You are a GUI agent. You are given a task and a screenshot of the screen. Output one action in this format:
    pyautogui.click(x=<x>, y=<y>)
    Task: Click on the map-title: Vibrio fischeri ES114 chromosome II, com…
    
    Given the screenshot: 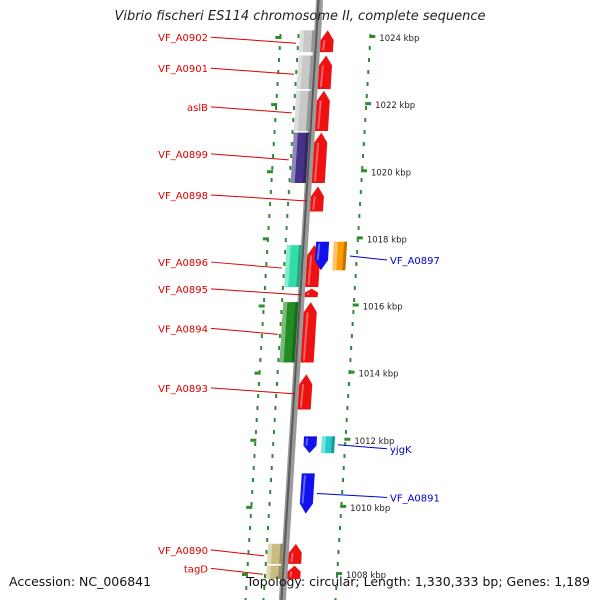 What is the action you would take?
    pyautogui.click(x=300, y=16)
    